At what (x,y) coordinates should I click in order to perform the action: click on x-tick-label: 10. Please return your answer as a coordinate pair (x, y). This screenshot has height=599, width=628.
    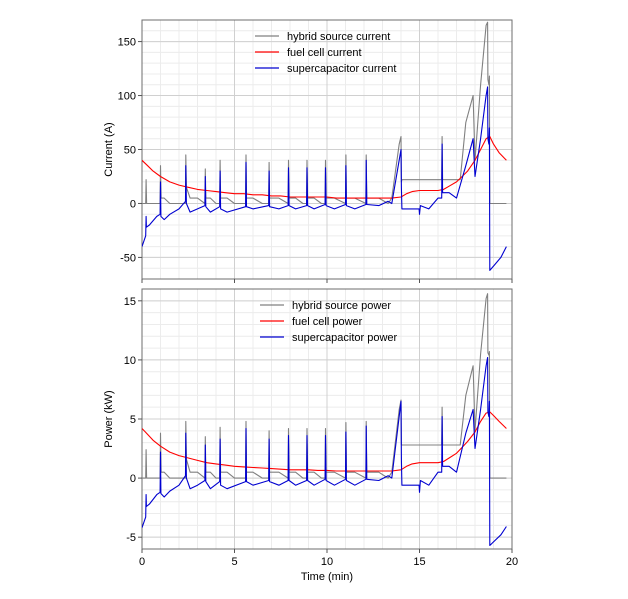
    Looking at the image, I should click on (327, 562).